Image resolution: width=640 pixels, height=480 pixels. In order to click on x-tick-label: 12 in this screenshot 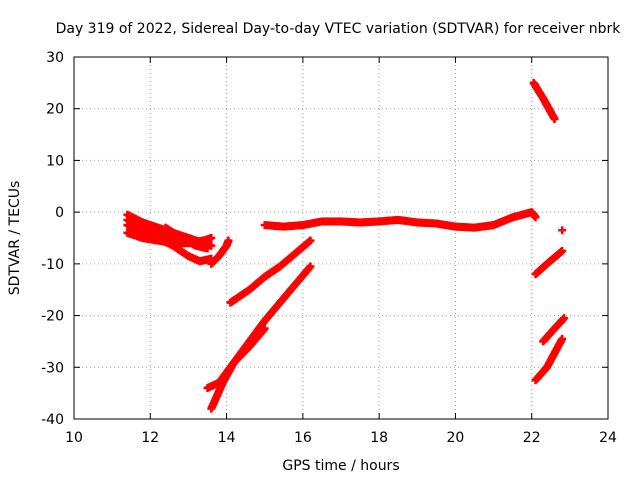, I will do `click(150, 438)`.